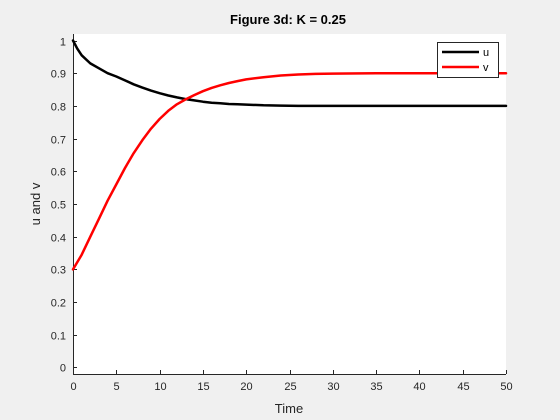 This screenshot has width=560, height=420. What do you see at coordinates (58, 271) in the screenshot?
I see `y-tick-label: 0.3` at bounding box center [58, 271].